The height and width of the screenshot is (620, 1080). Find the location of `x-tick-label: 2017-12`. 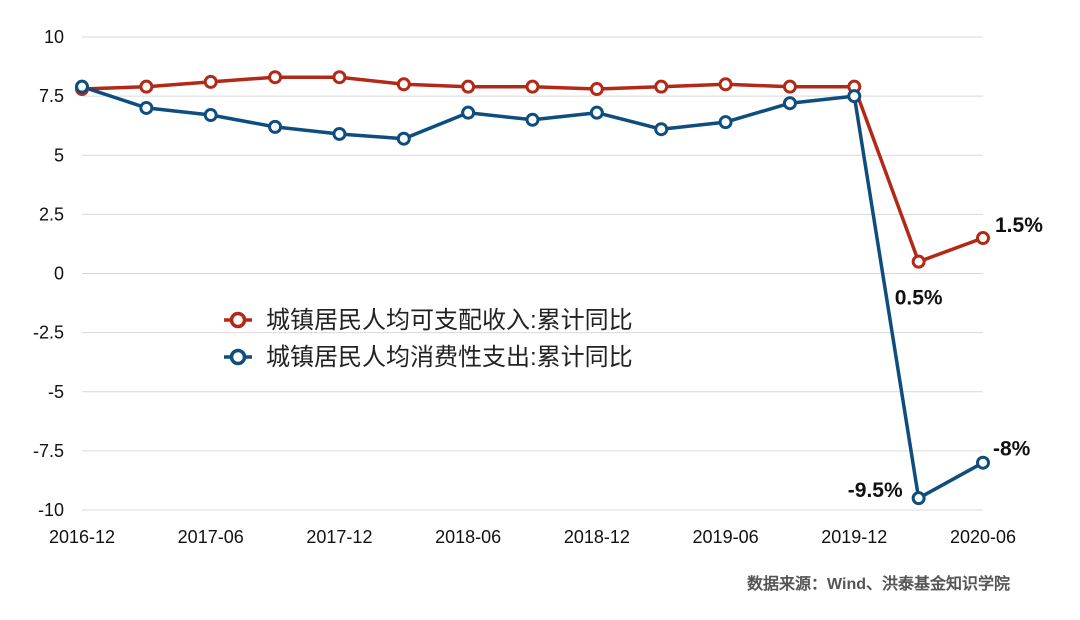

x-tick-label: 2017-12 is located at coordinates (339, 537).